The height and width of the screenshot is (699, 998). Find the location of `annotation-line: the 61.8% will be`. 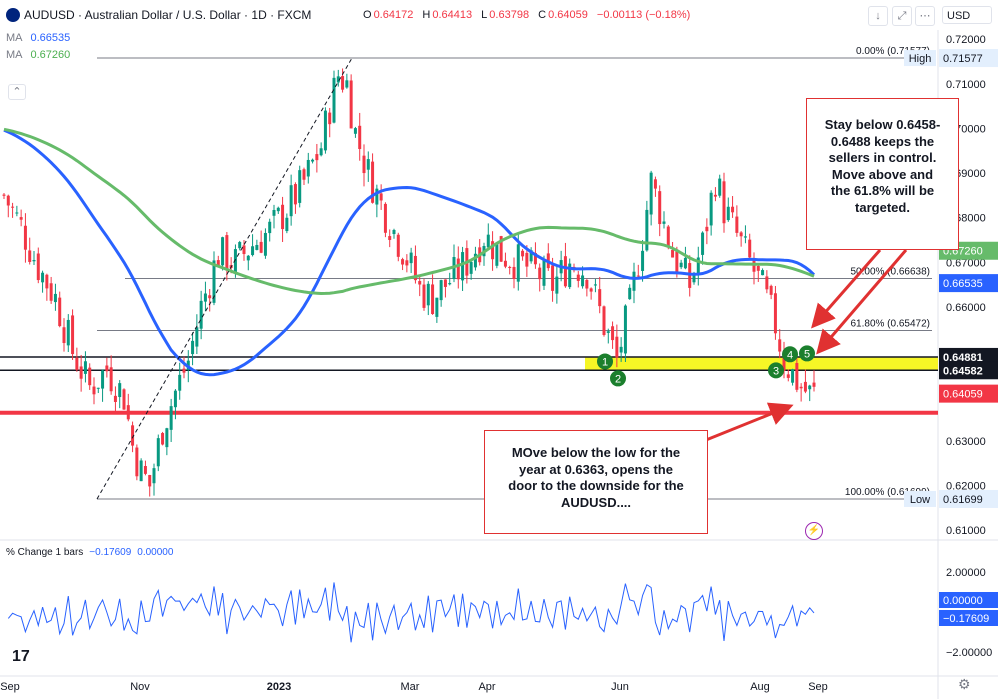

annotation-line: the 61.8% will be is located at coordinates (882, 190).